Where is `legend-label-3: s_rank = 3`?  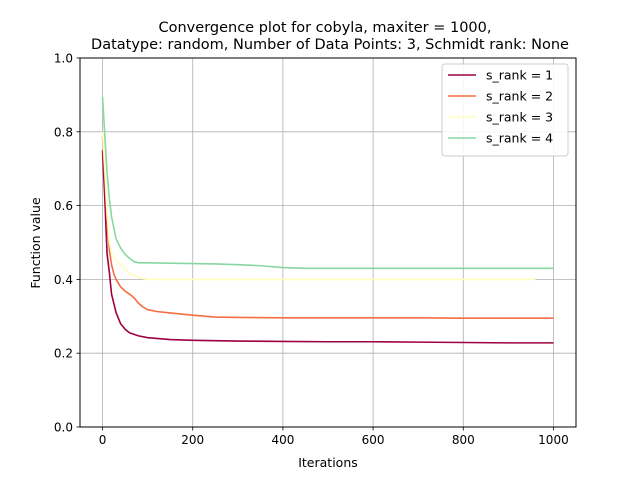
legend-label-3: s_rank = 3 is located at coordinates (519, 117).